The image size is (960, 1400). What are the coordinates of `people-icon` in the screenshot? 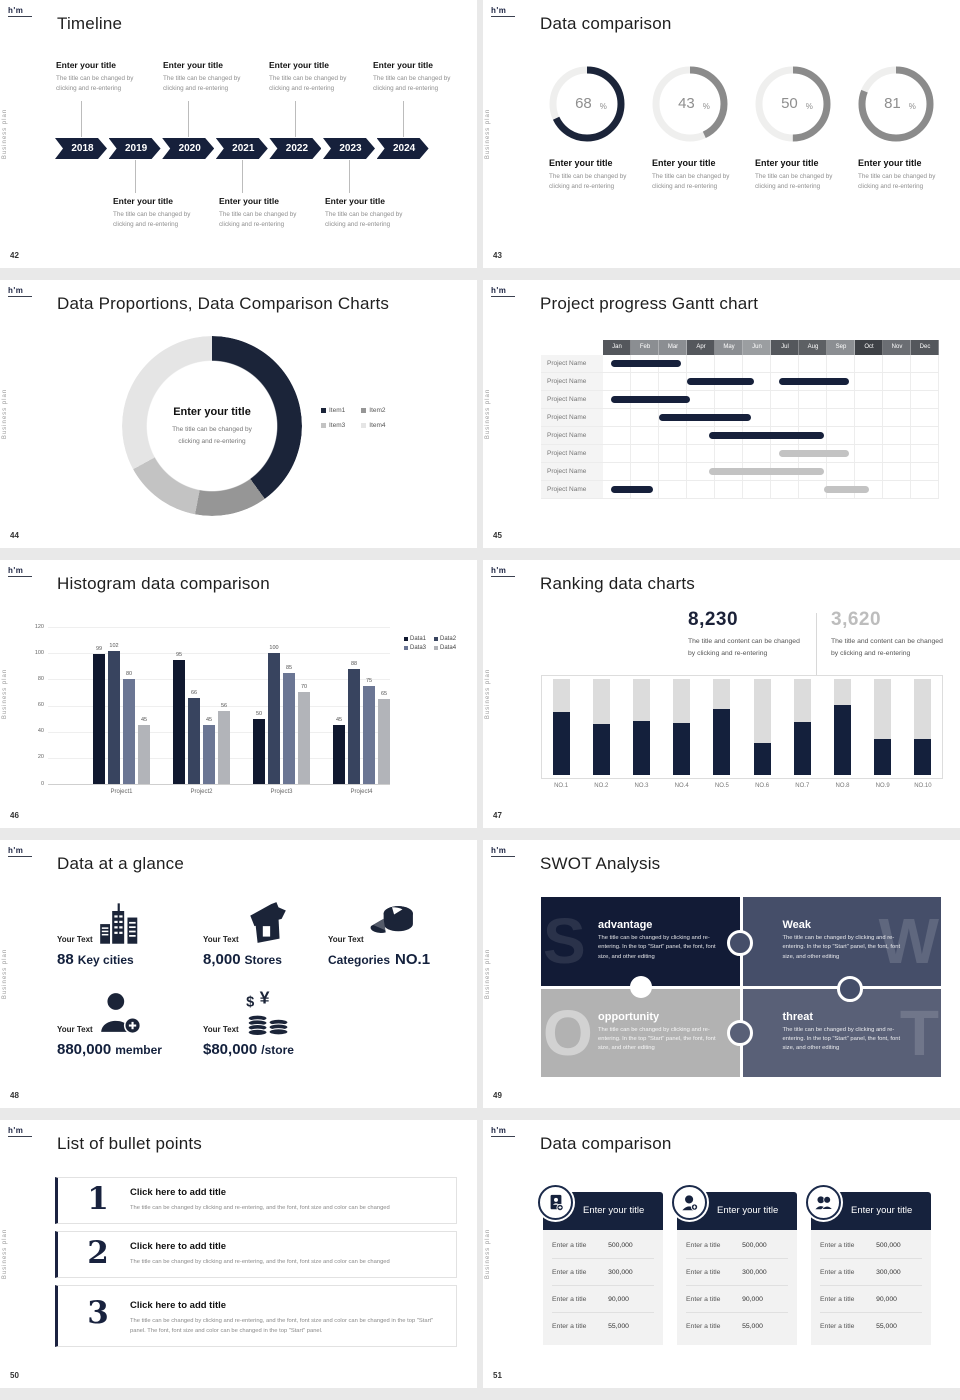 It's located at (823, 1202).